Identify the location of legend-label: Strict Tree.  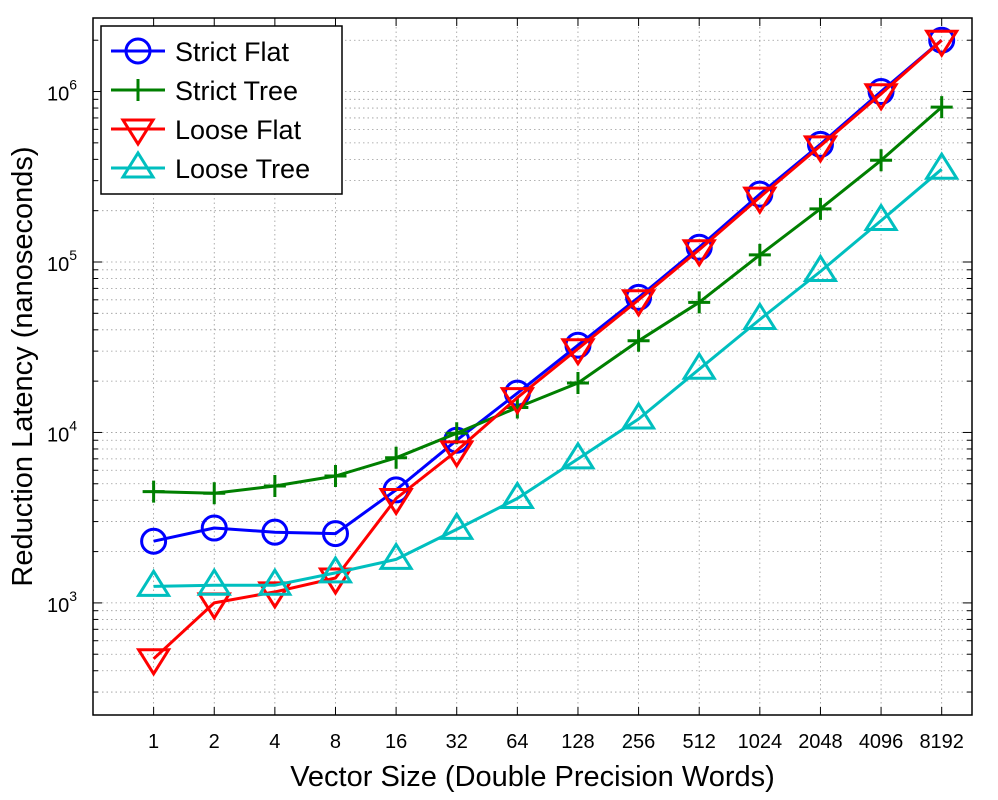
(236, 91).